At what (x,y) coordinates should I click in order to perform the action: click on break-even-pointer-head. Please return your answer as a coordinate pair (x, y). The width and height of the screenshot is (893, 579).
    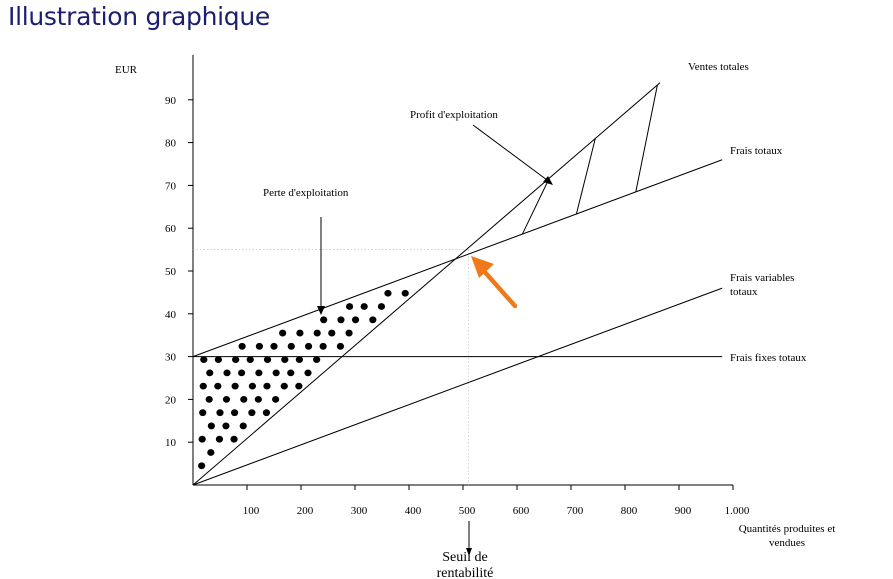
    Looking at the image, I should click on (469, 552).